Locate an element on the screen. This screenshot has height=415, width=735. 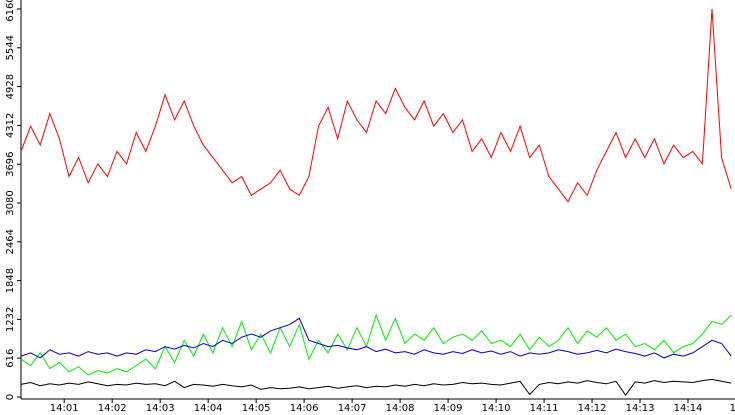
x-tick-label: 14:08 is located at coordinates (400, 408).